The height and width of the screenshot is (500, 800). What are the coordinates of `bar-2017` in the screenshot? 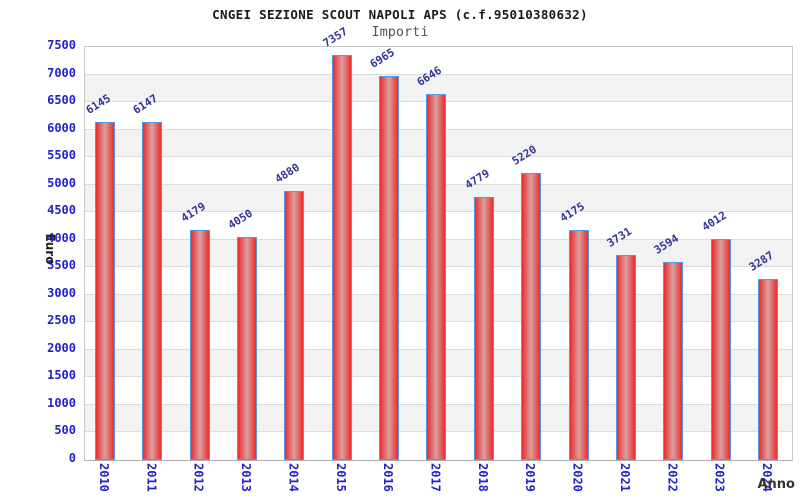 It's located at (436, 277).